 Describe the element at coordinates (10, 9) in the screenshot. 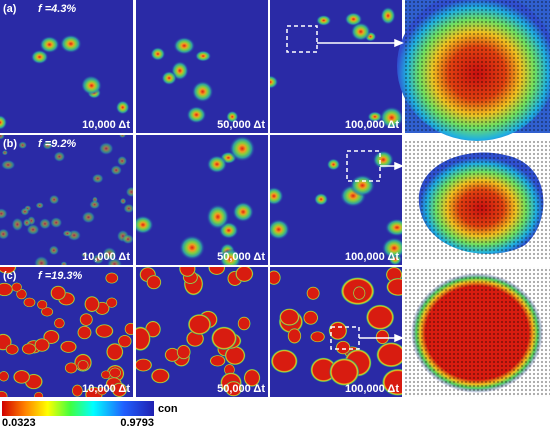

I see `panel-label: (a)` at that location.